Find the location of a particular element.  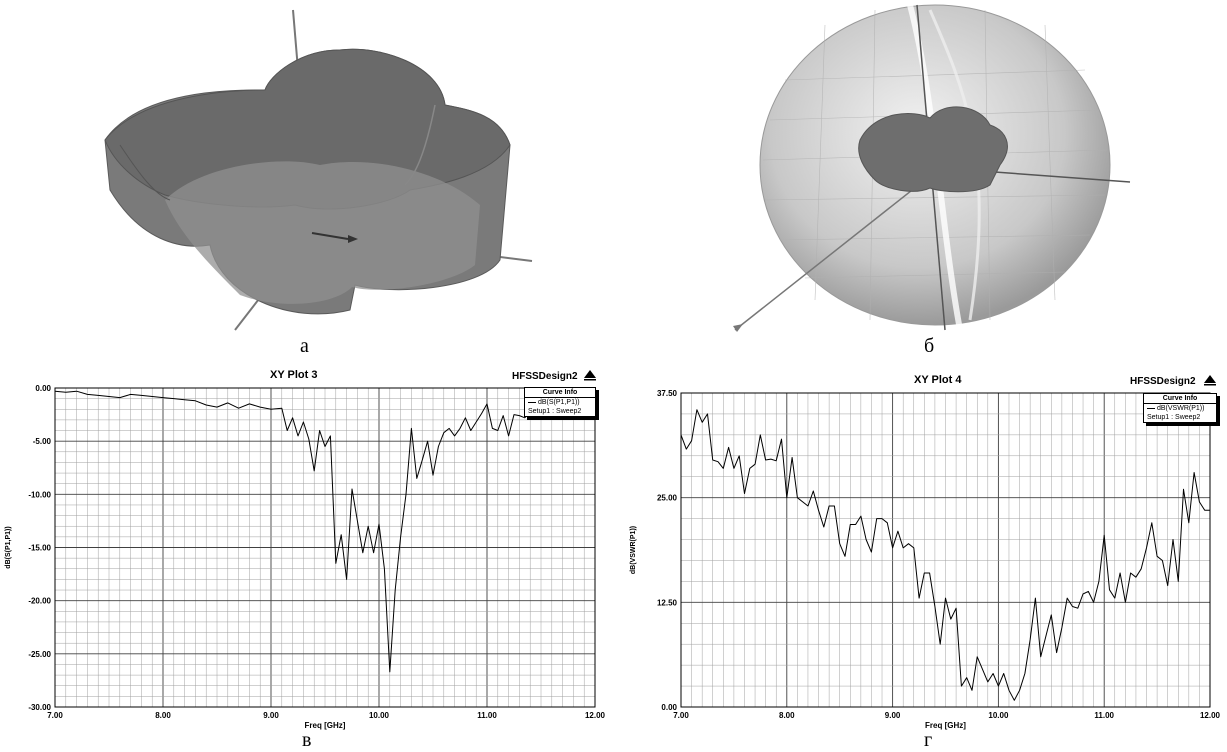

plot4-ytick-label: 37.50 is located at coordinates (667, 393).